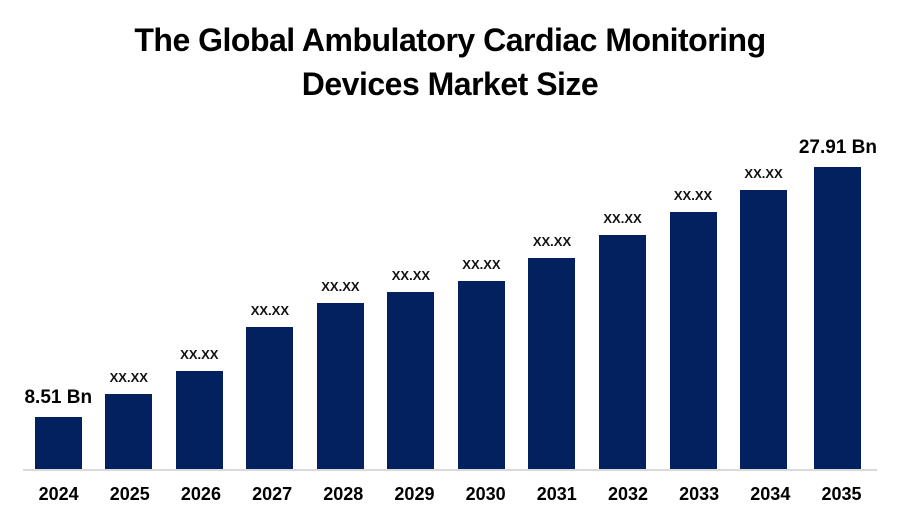  What do you see at coordinates (770, 494) in the screenshot?
I see `x-axis-tick-label: 2034` at bounding box center [770, 494].